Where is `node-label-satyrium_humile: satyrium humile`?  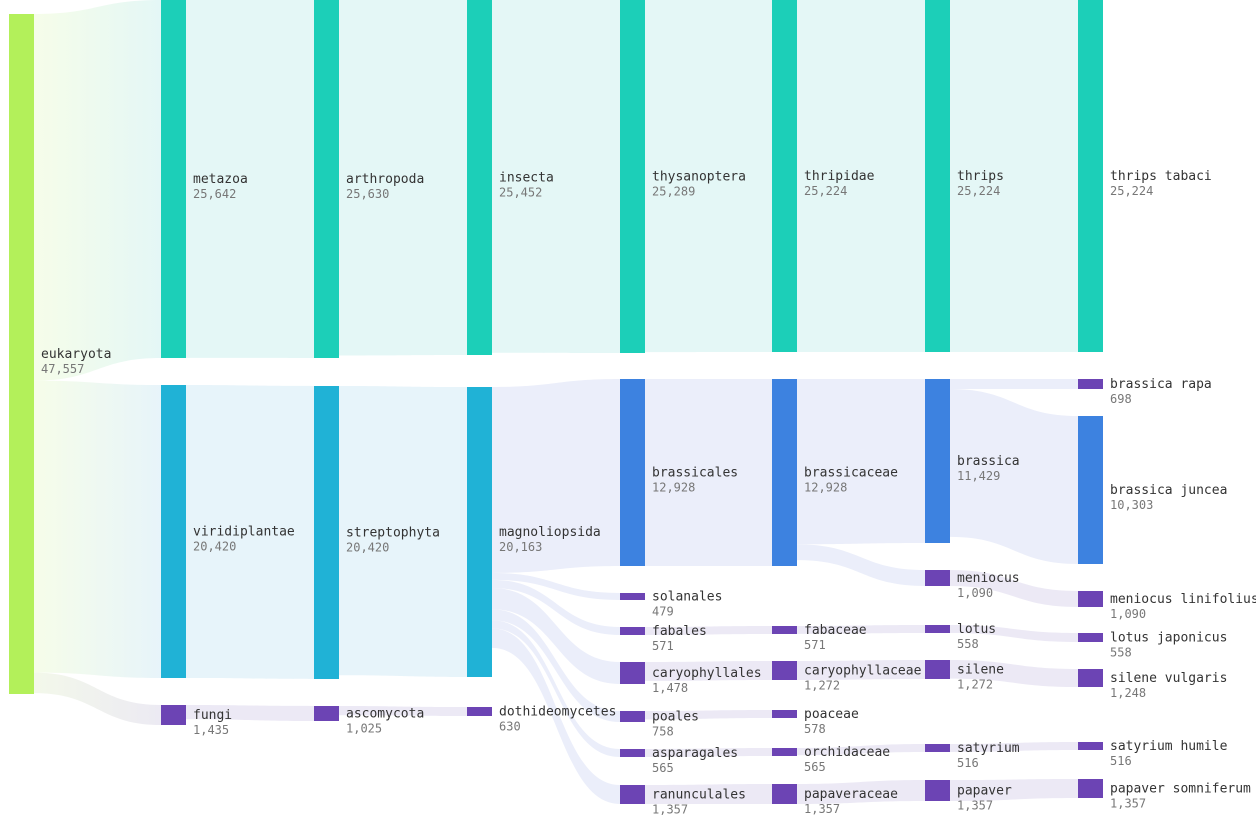 node-label-satyrium_humile: satyrium humile is located at coordinates (1169, 746).